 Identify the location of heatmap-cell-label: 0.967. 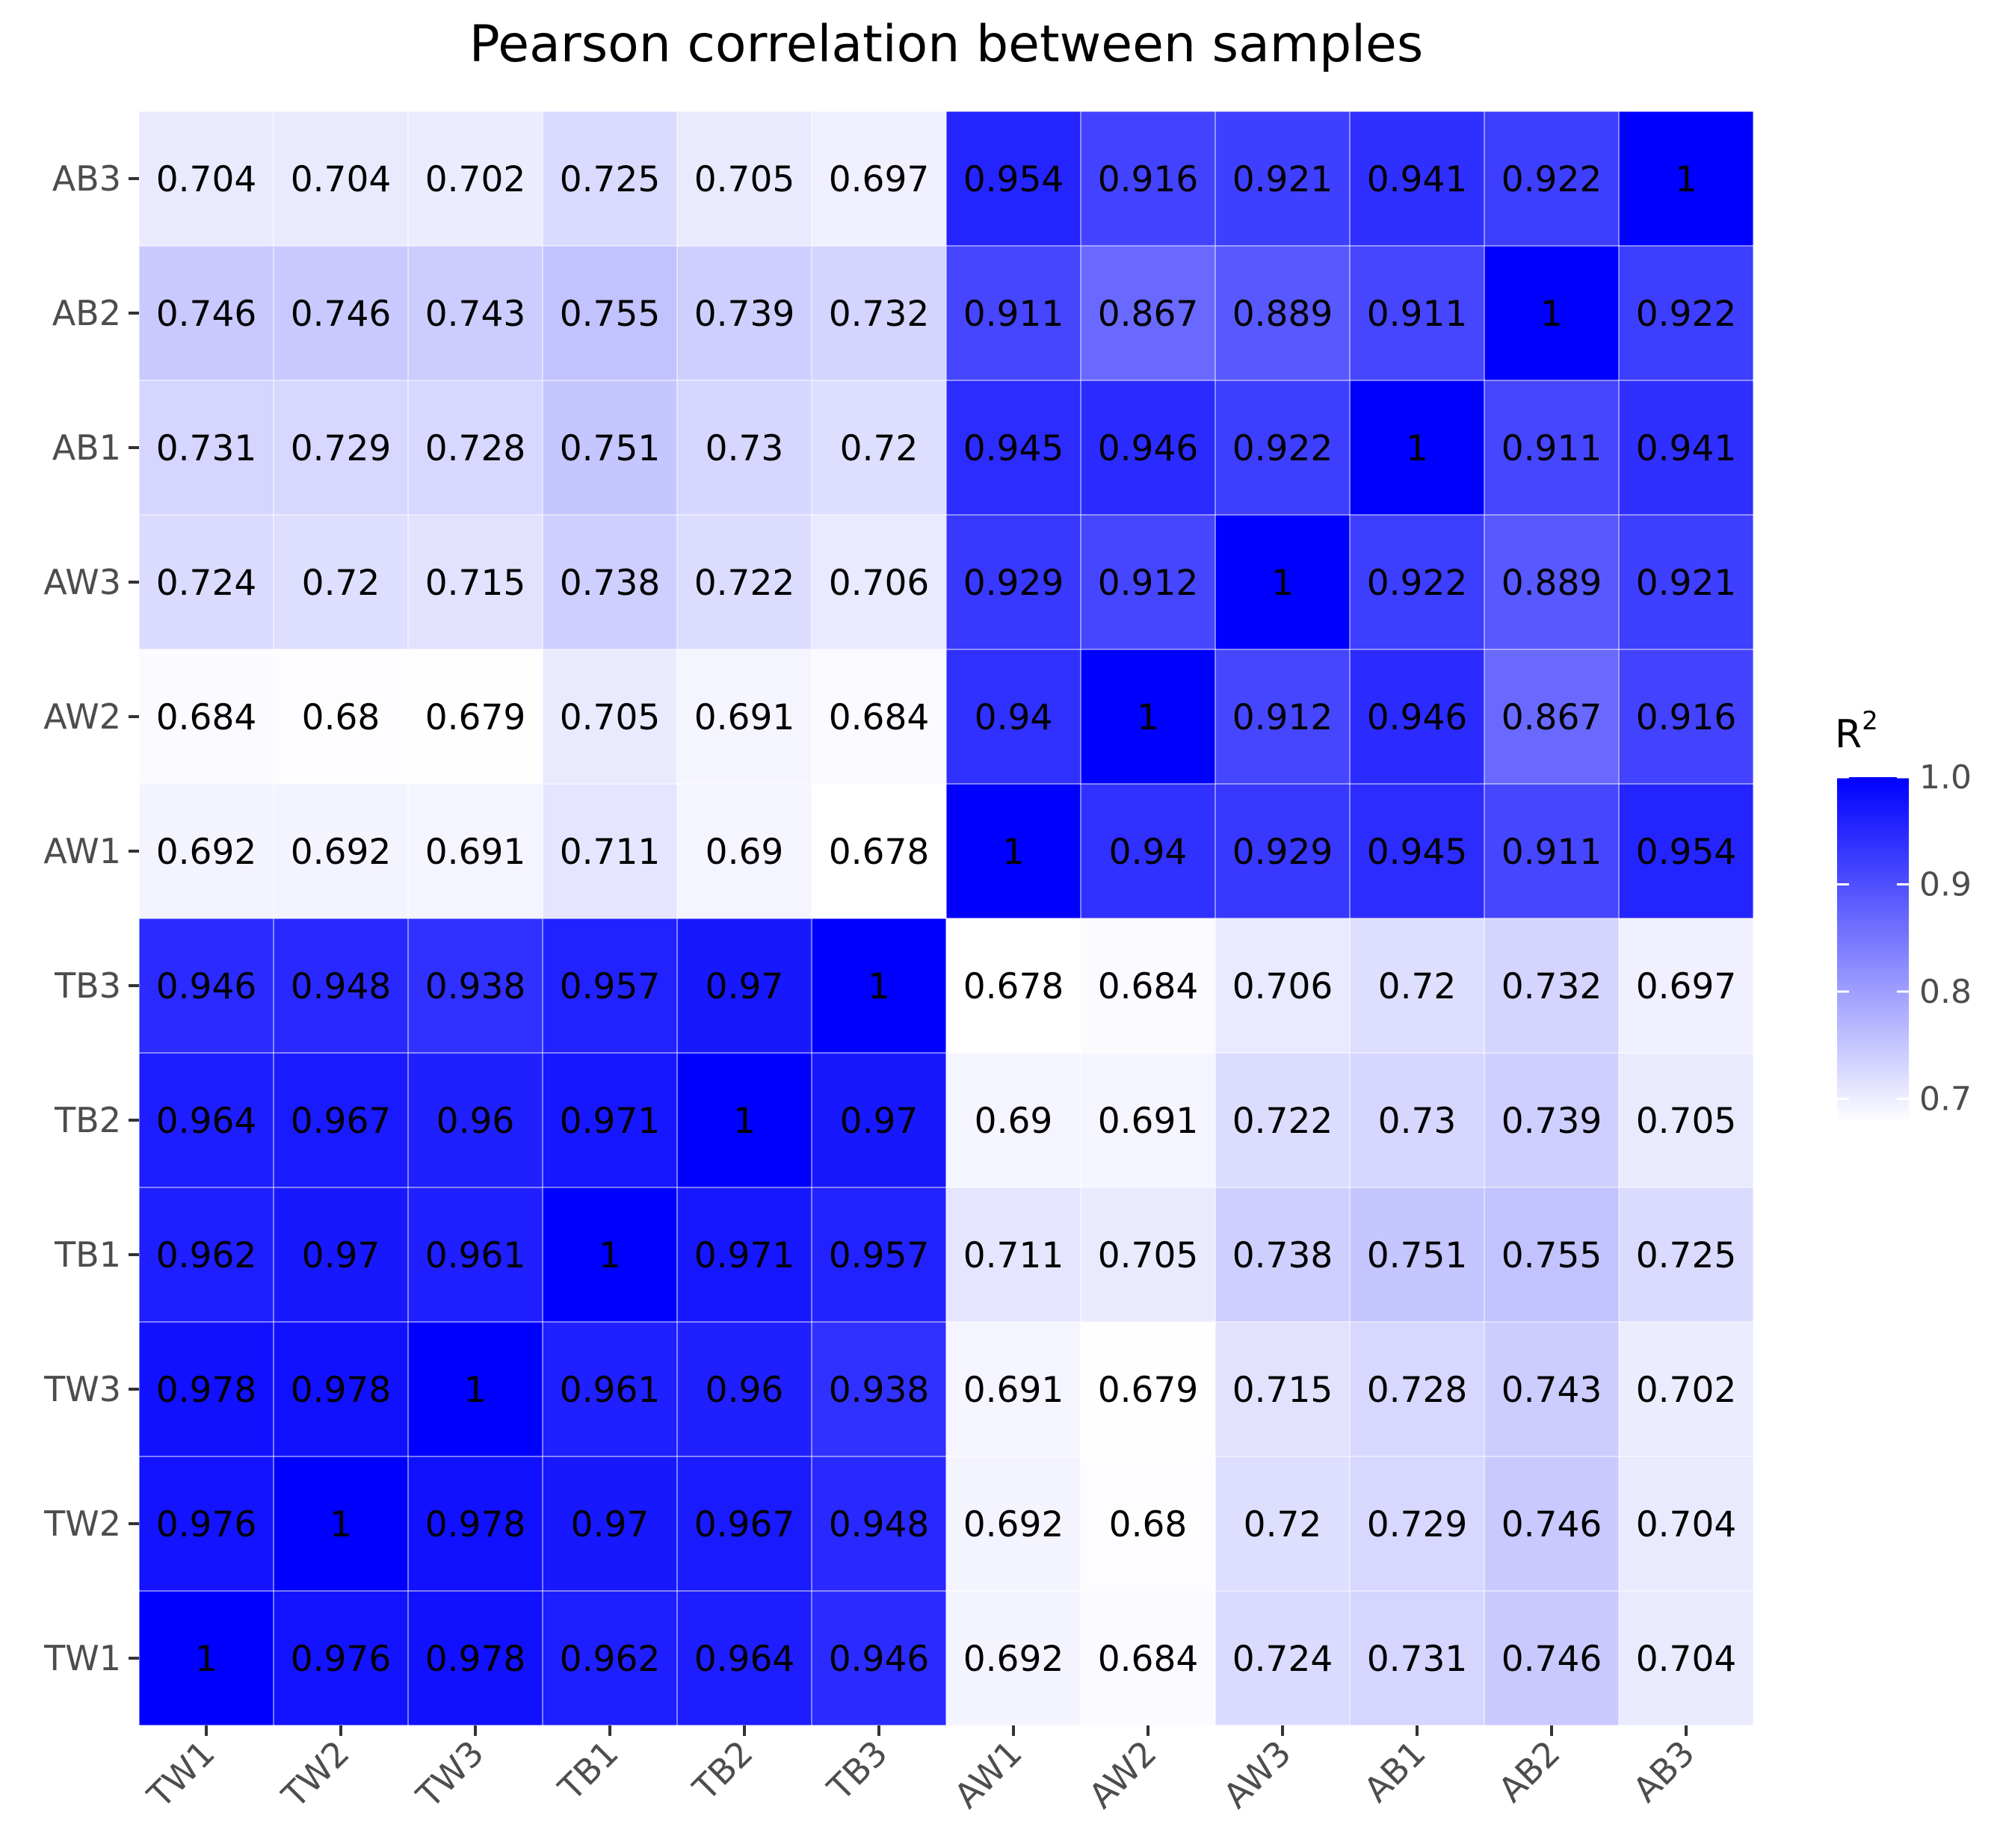
(342, 1121).